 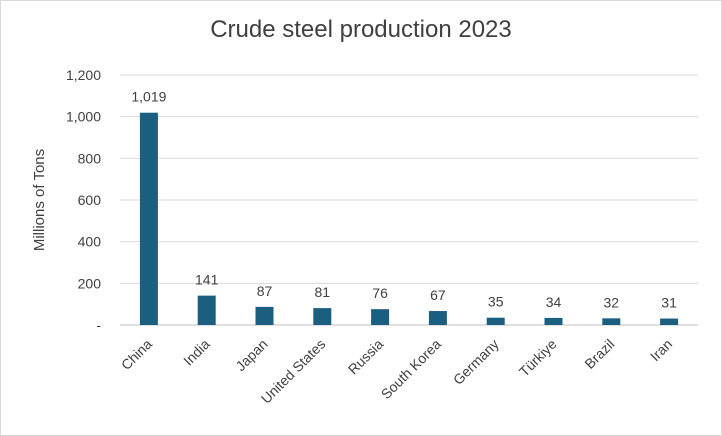 I want to click on y-tick-label: 200, so click(x=90, y=283).